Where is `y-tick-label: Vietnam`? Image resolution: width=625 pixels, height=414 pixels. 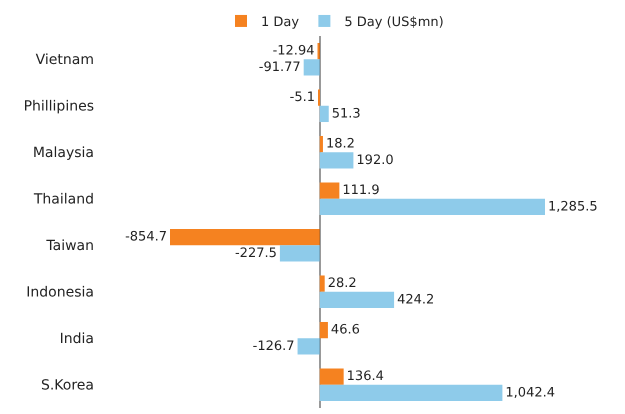
y-tick-label: Vietnam is located at coordinates (65, 60).